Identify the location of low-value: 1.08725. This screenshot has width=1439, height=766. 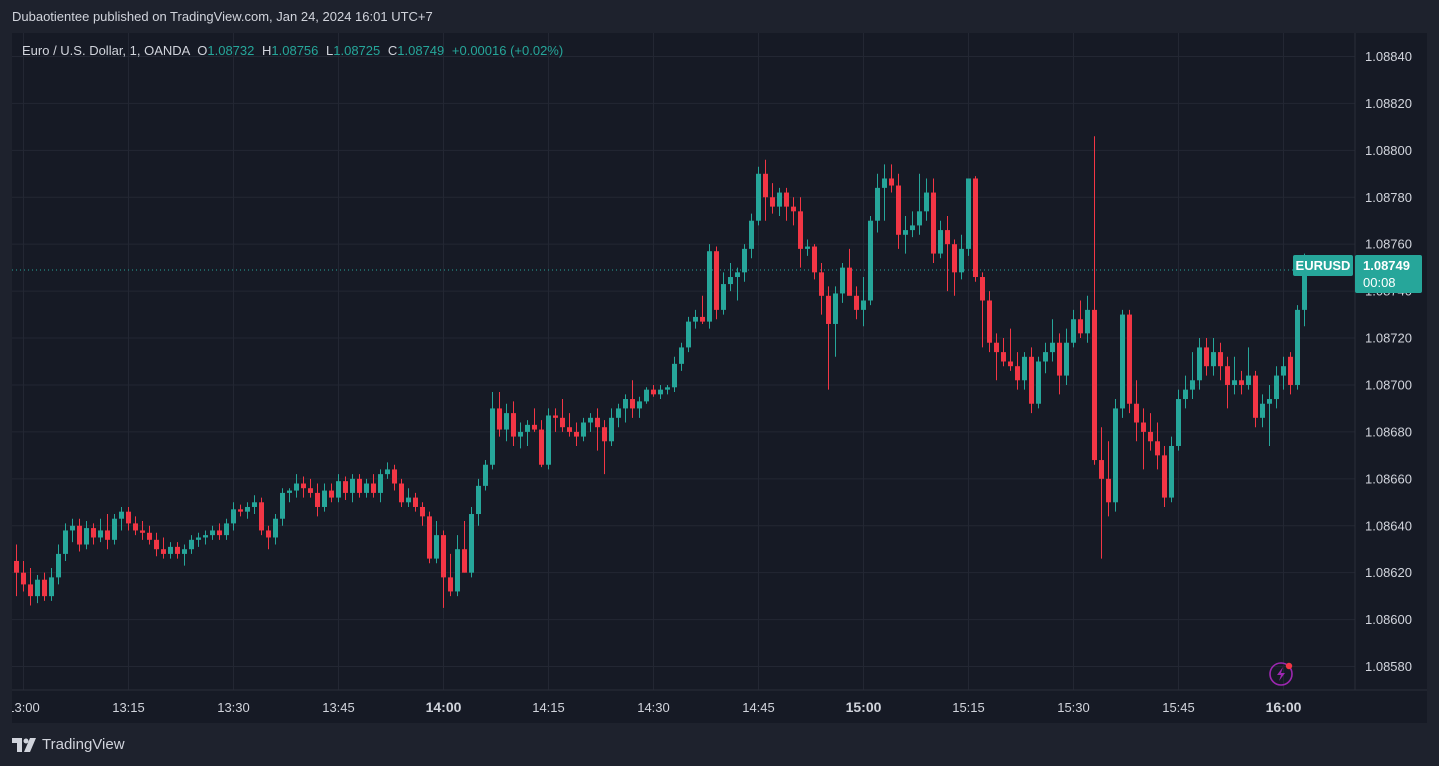
(357, 50).